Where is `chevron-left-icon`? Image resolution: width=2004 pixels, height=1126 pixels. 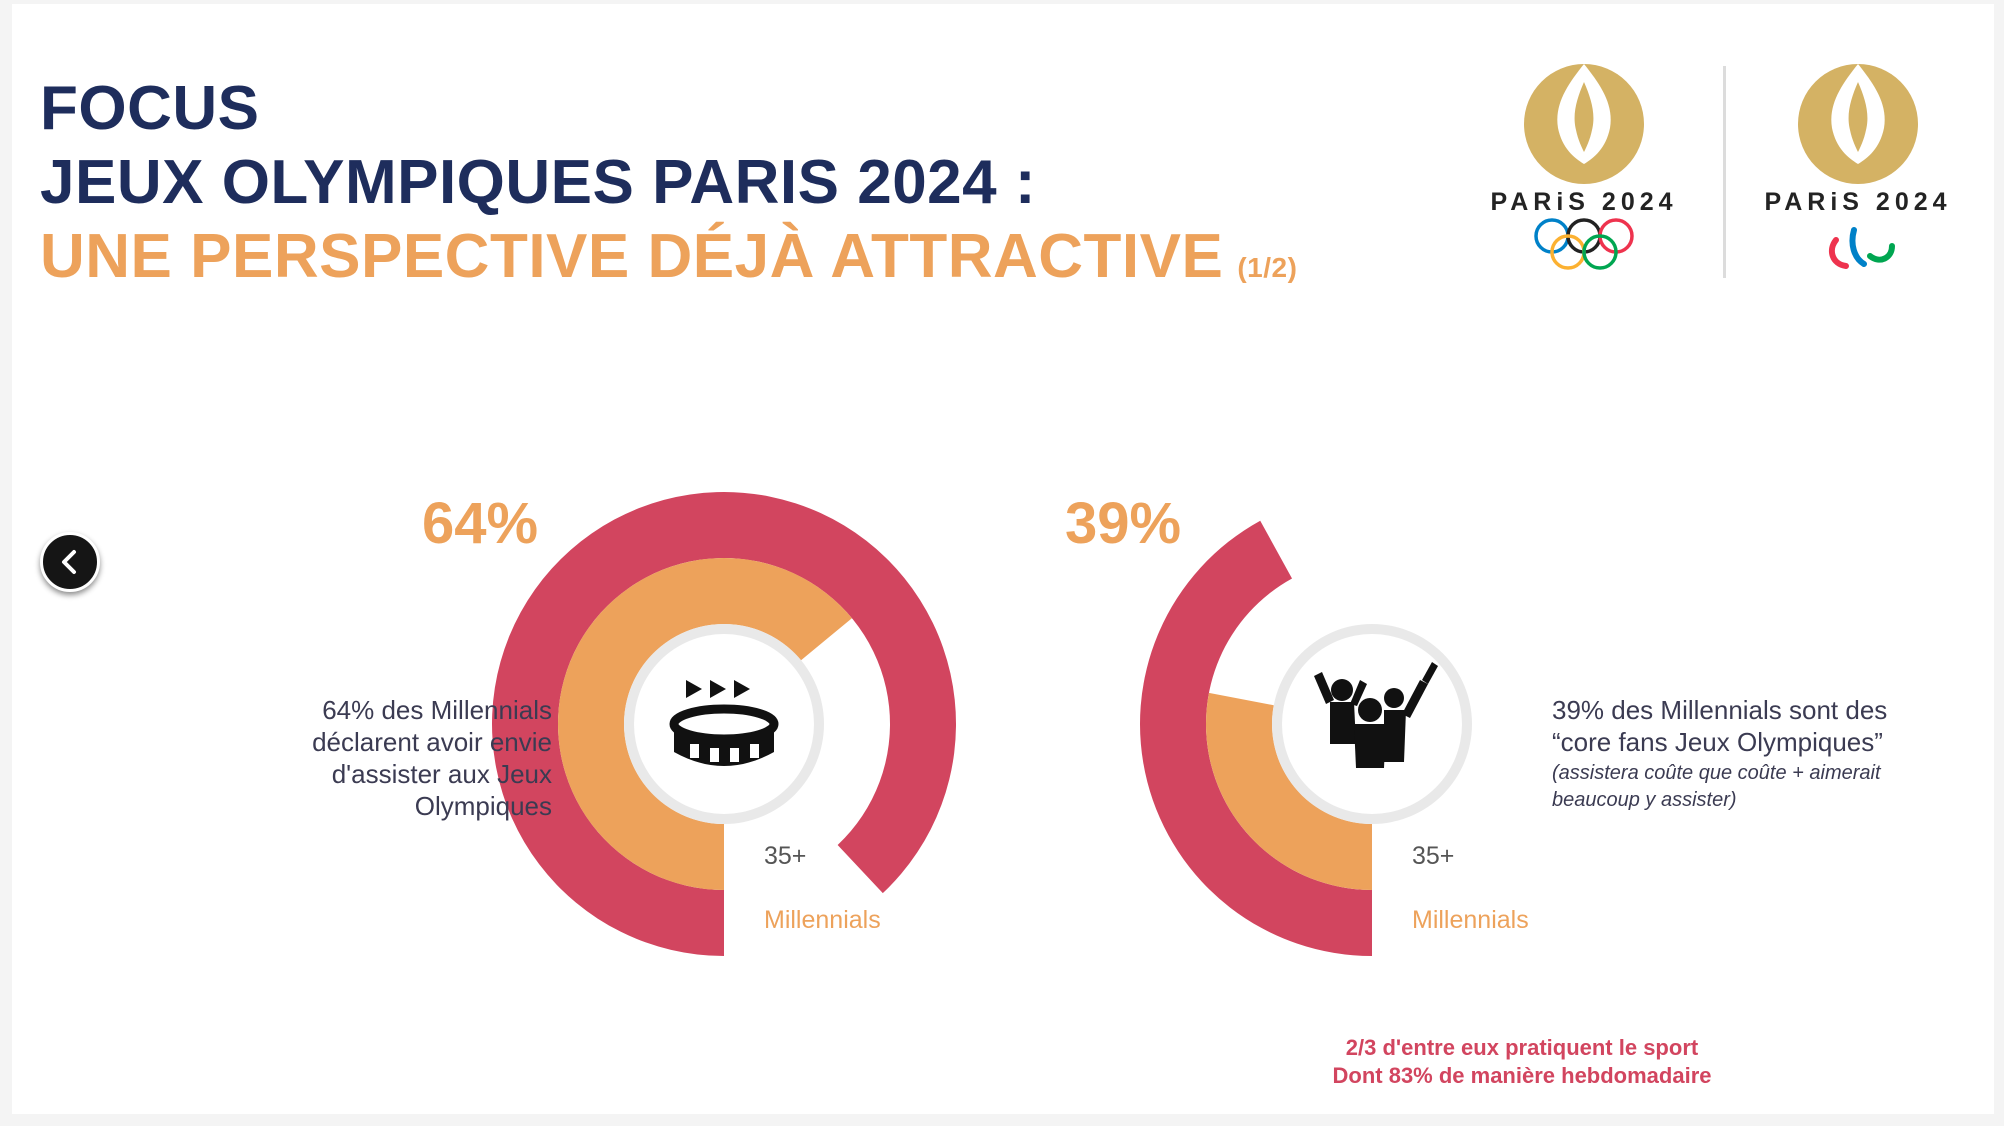 chevron-left-icon is located at coordinates (69, 562).